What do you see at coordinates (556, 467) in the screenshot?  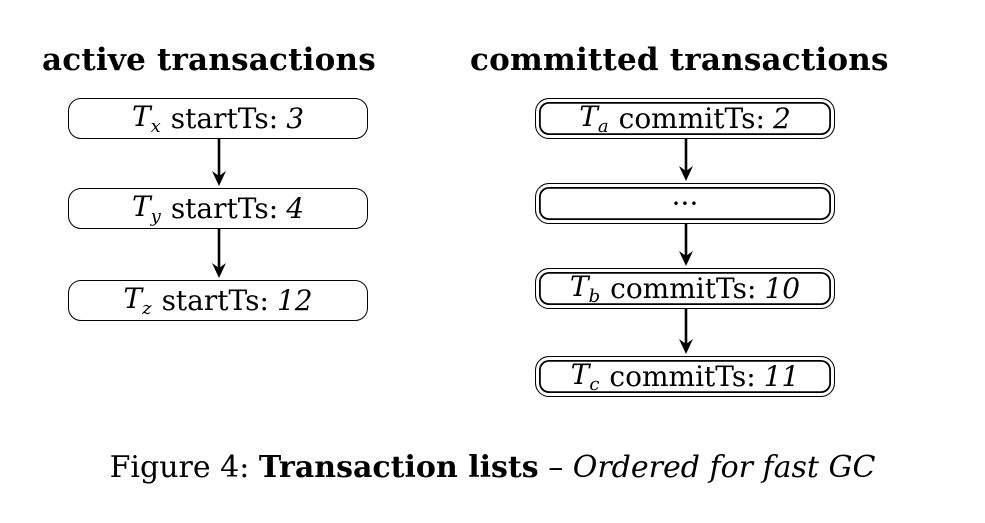 I see `caption-dash: –` at bounding box center [556, 467].